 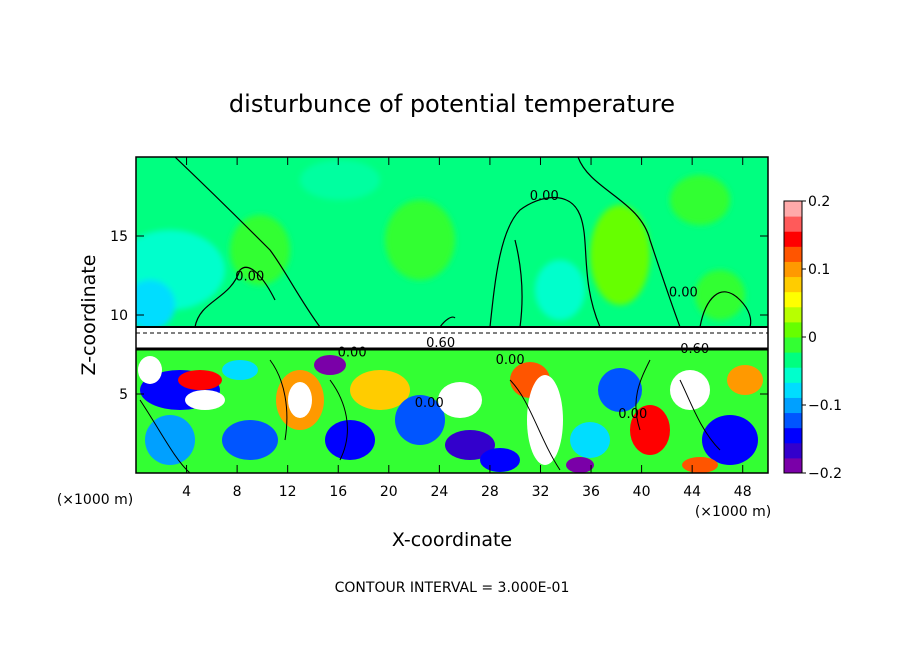 What do you see at coordinates (743, 492) in the screenshot?
I see `x-tick-label: 48` at bounding box center [743, 492].